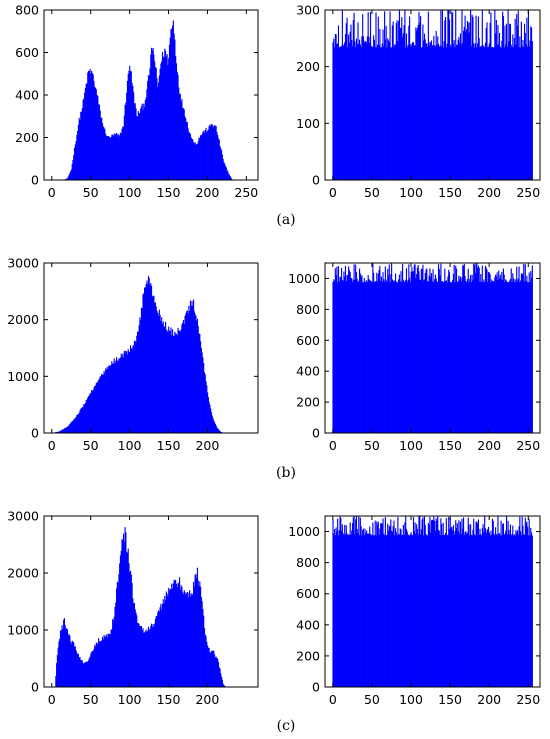 This screenshot has height=739, width=550. I want to click on y-tick-label: 200, so click(308, 402).